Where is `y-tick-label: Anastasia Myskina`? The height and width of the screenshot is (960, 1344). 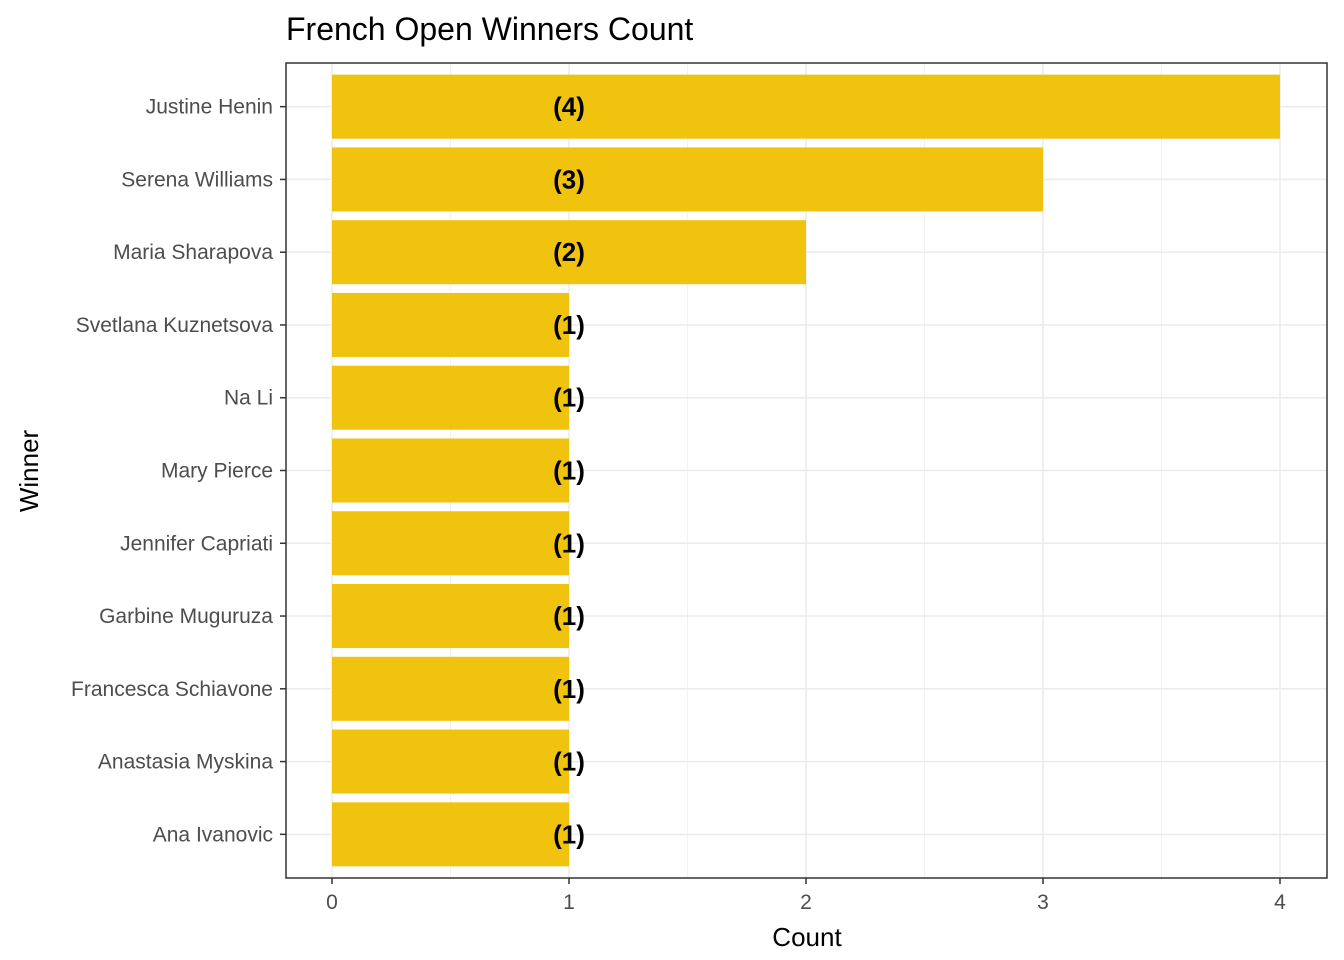
y-tick-label: Anastasia Myskina is located at coordinates (185, 762).